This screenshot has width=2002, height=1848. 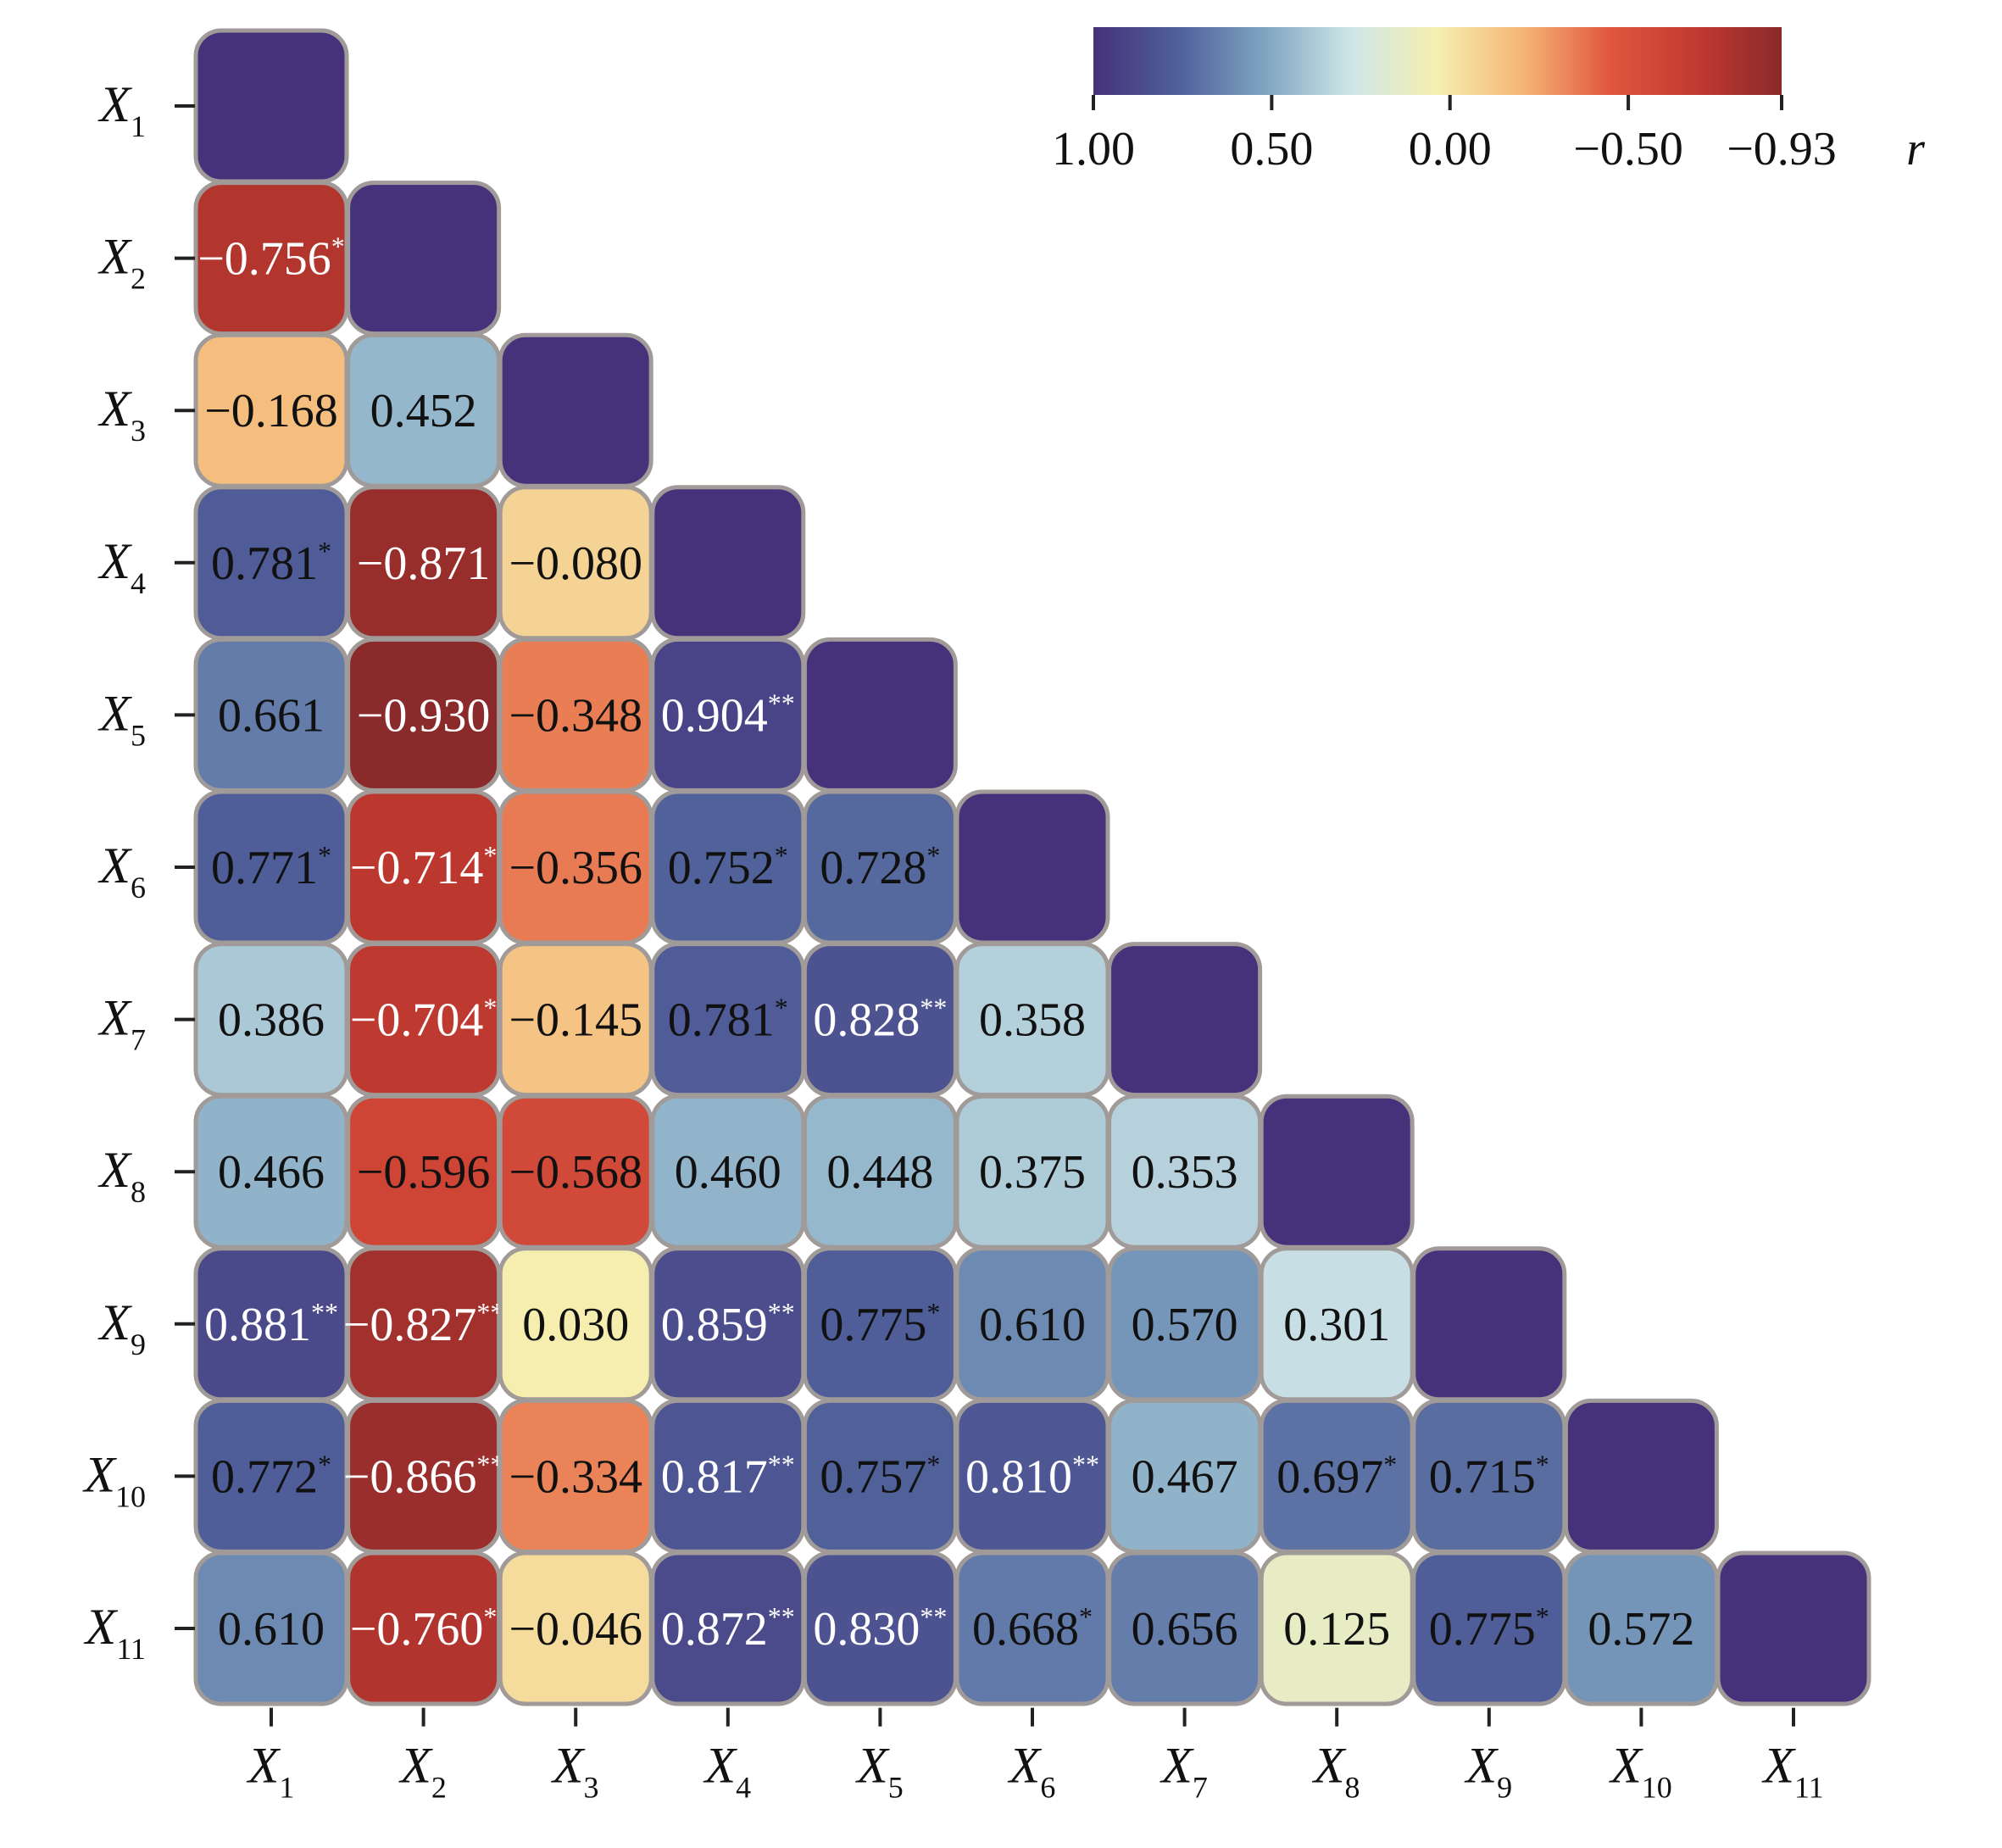 What do you see at coordinates (1782, 149) in the screenshot?
I see `colorbar-tick-label: −0.93` at bounding box center [1782, 149].